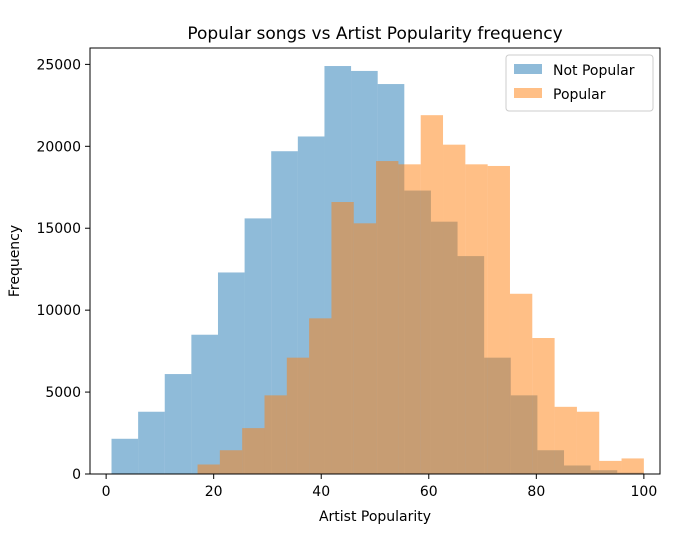 This screenshot has width=686, height=536. What do you see at coordinates (528, 93) in the screenshot?
I see `legend-swatch-popular` at bounding box center [528, 93].